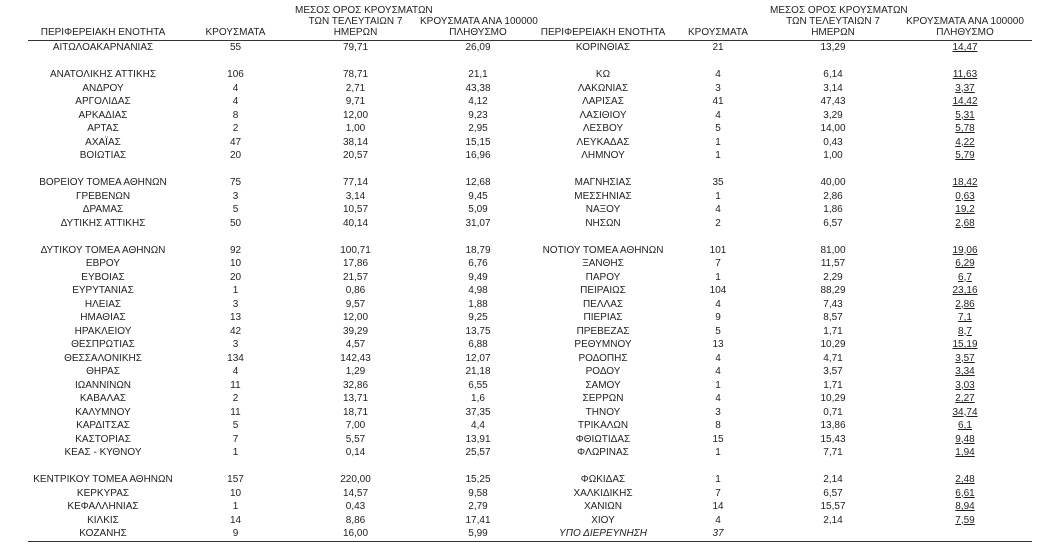  I want to click on table-row: ΚΑΛΥΜΝΟΥ 11 18,71 37,35 ΤΗΝΟΥ 3 0,71 34,74, so click(530, 413).